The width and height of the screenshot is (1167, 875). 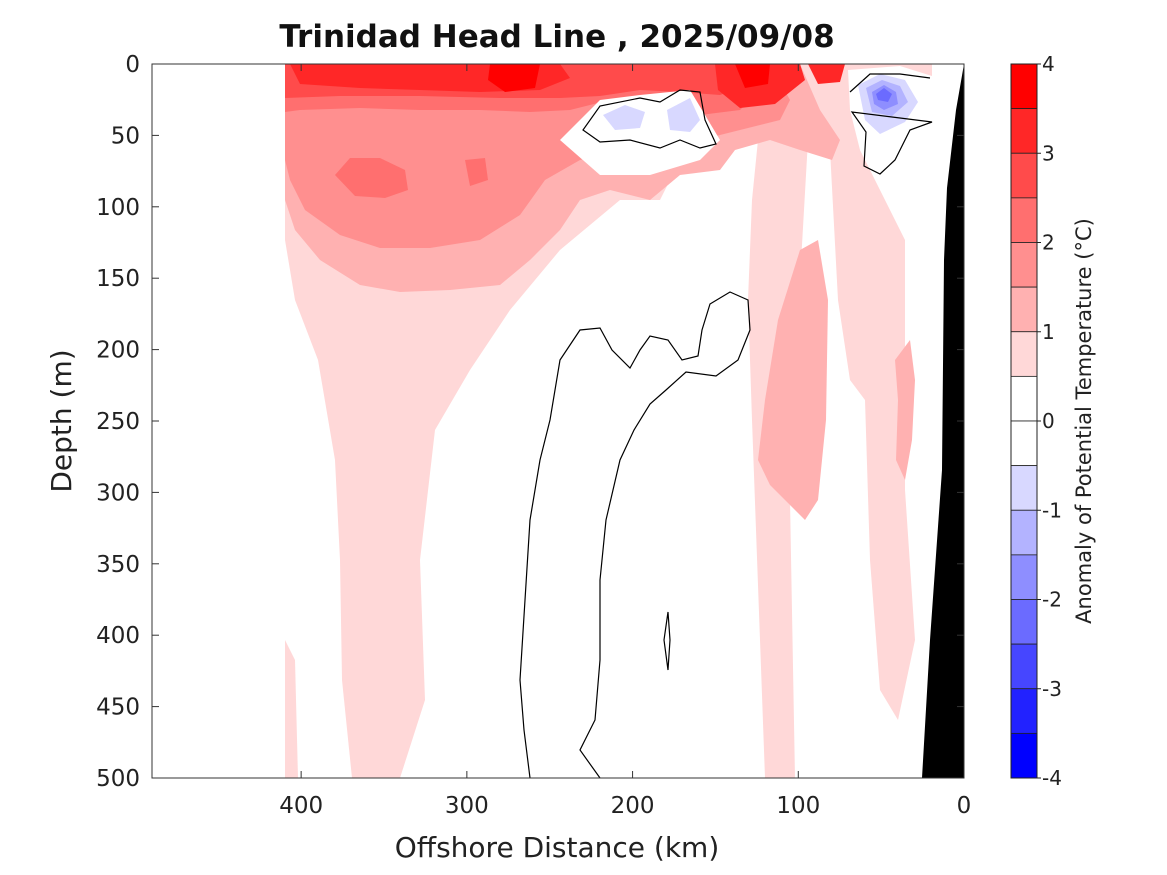 What do you see at coordinates (118, 636) in the screenshot?
I see `y-tick-label: 400` at bounding box center [118, 636].